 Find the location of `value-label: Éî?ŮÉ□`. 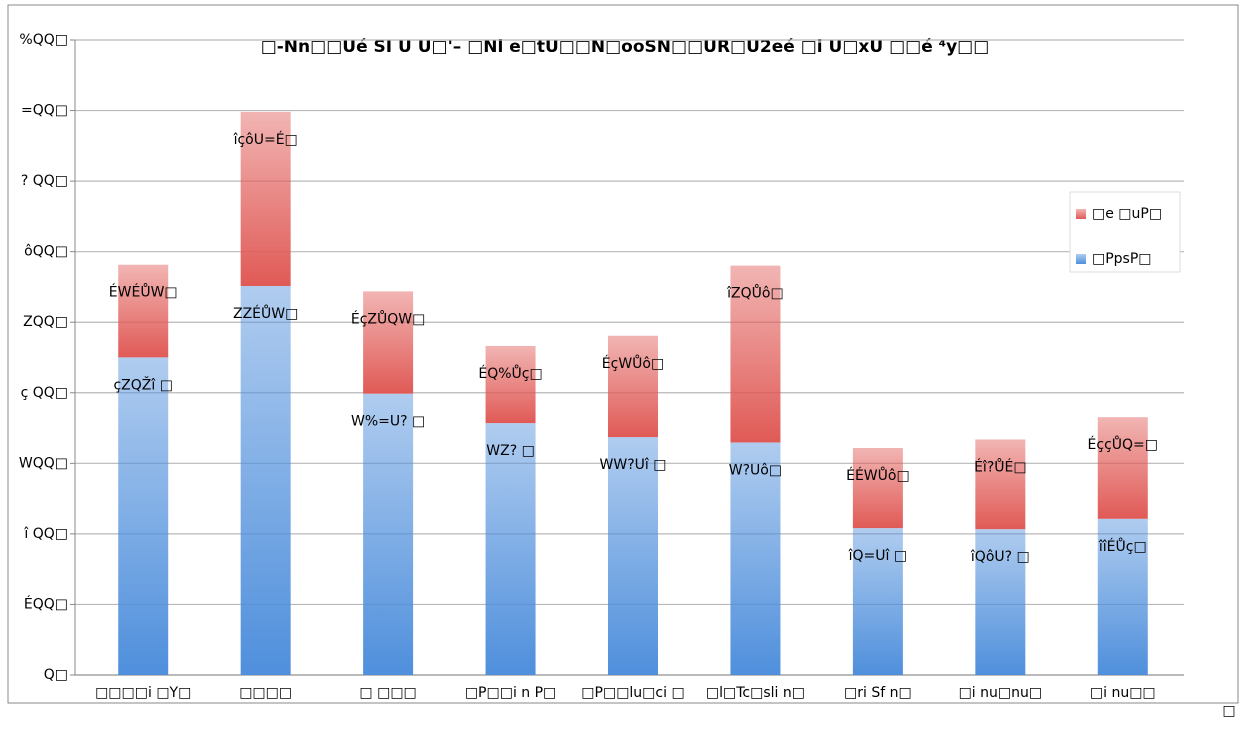

value-label: Éî?ŮÉ□ is located at coordinates (1000, 466).